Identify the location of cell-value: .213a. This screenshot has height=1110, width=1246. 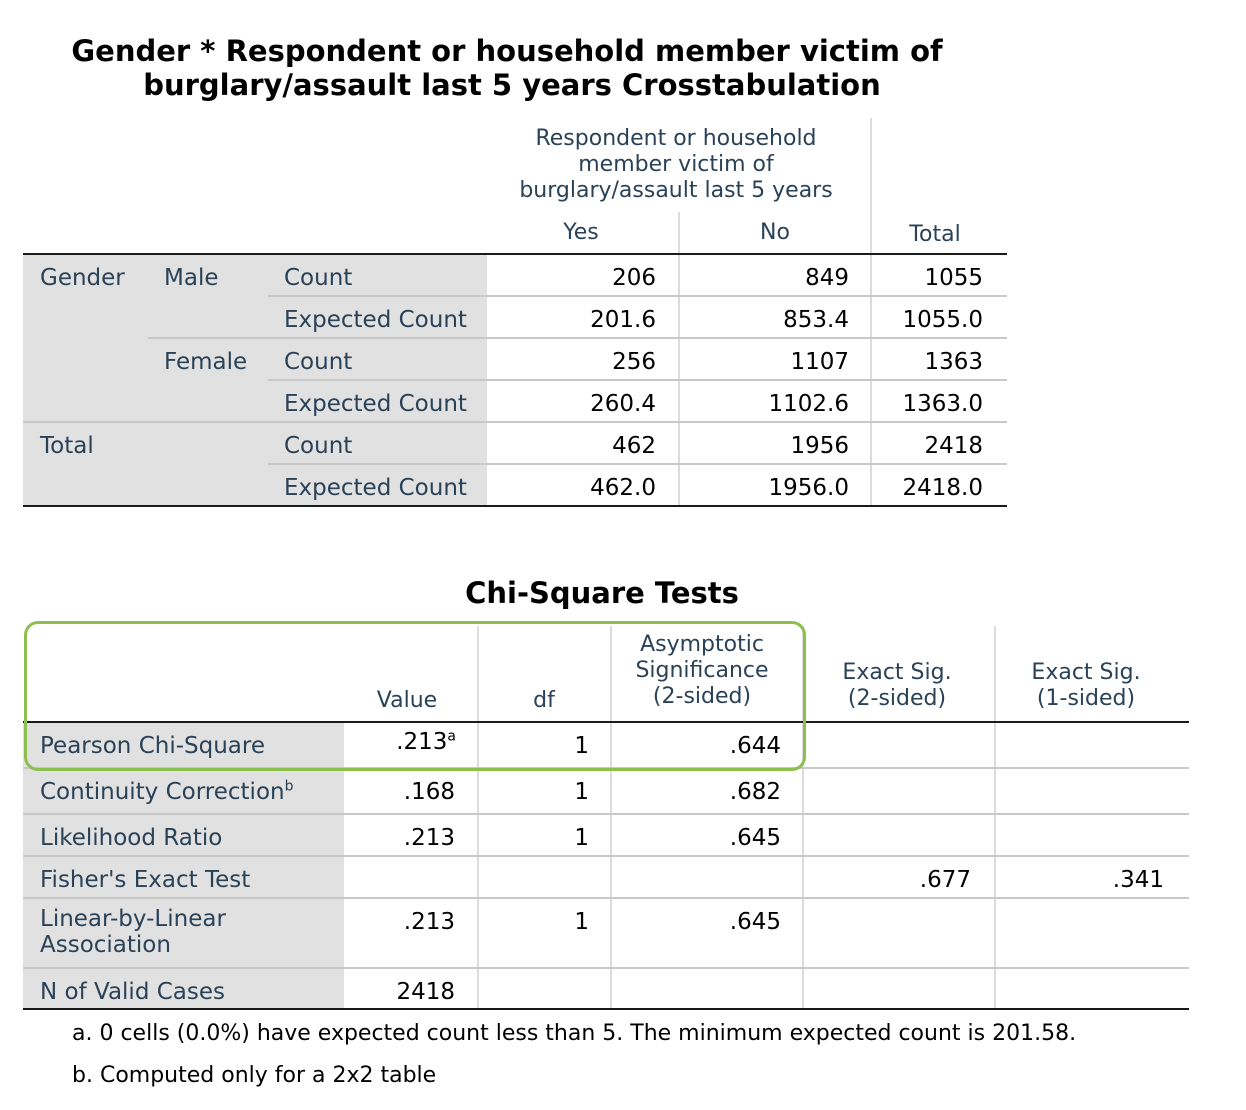
(401, 742).